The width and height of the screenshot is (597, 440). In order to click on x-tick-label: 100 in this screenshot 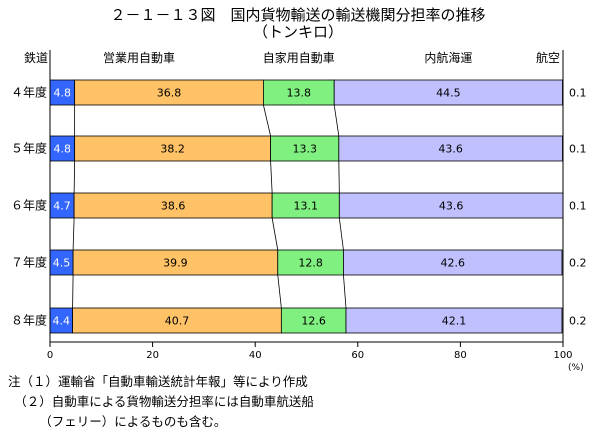, I will do `click(562, 355)`.